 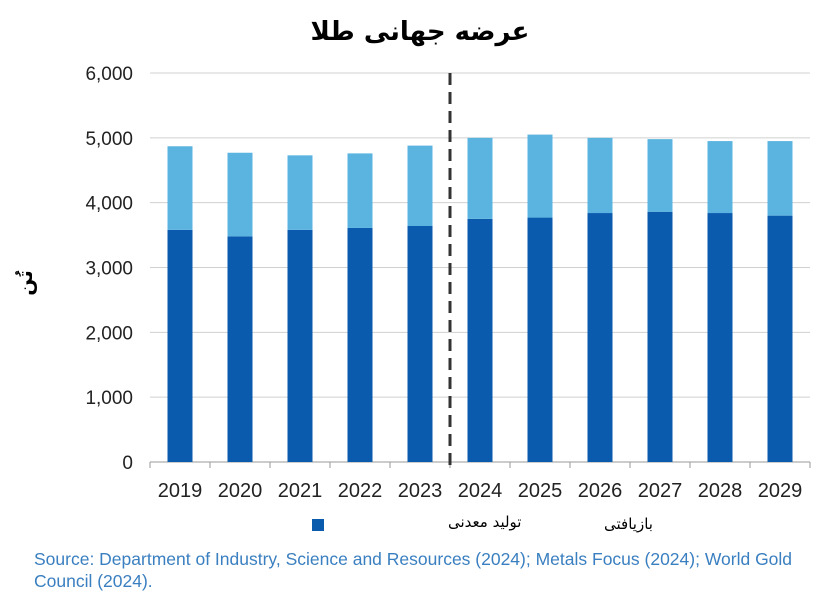 I want to click on x-tick-label: 2022, so click(x=360, y=491).